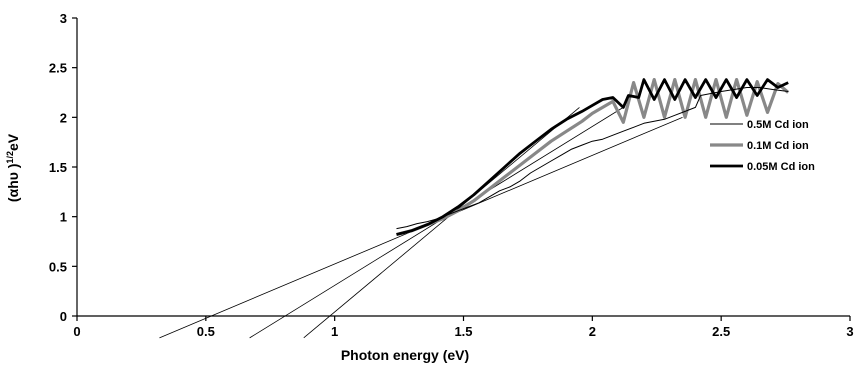  What do you see at coordinates (13, 183) in the screenshot?
I see `y-axis-title-main: (αhυ )` at bounding box center [13, 183].